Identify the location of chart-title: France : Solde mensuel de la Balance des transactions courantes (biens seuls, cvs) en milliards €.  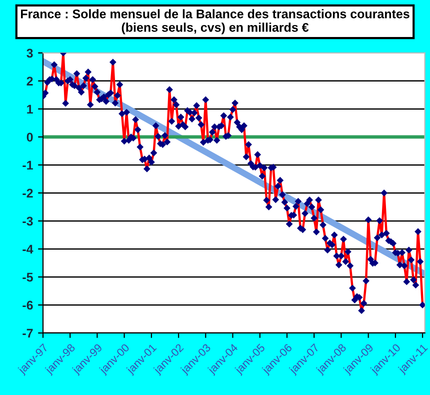
(215, 21).